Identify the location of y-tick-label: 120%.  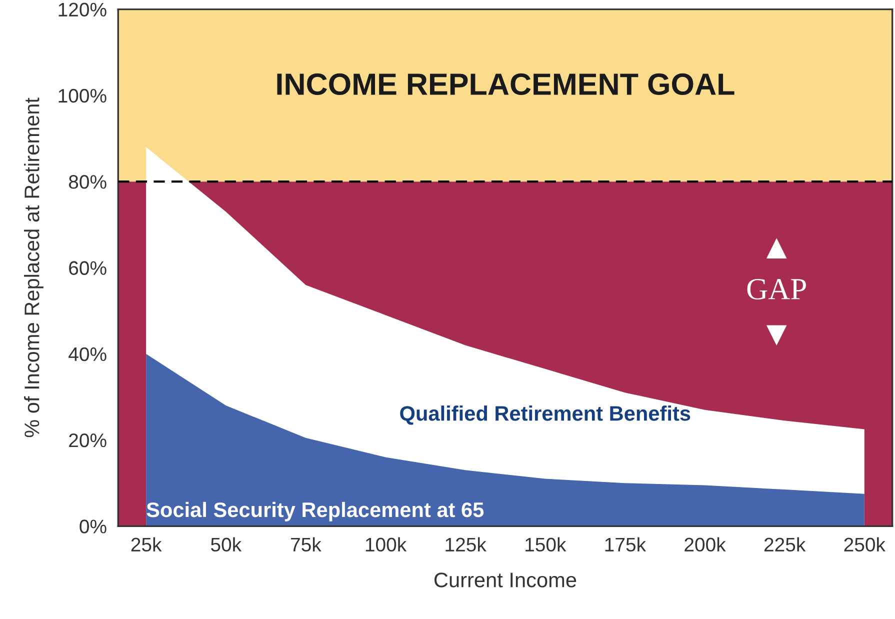
(82, 9).